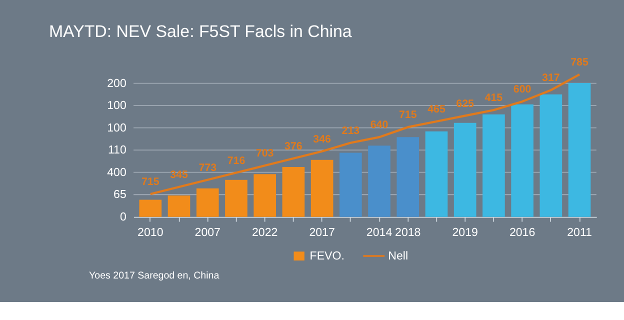 Image resolution: width=624 pixels, height=320 pixels. I want to click on x-tick-label: 2018, so click(408, 233).